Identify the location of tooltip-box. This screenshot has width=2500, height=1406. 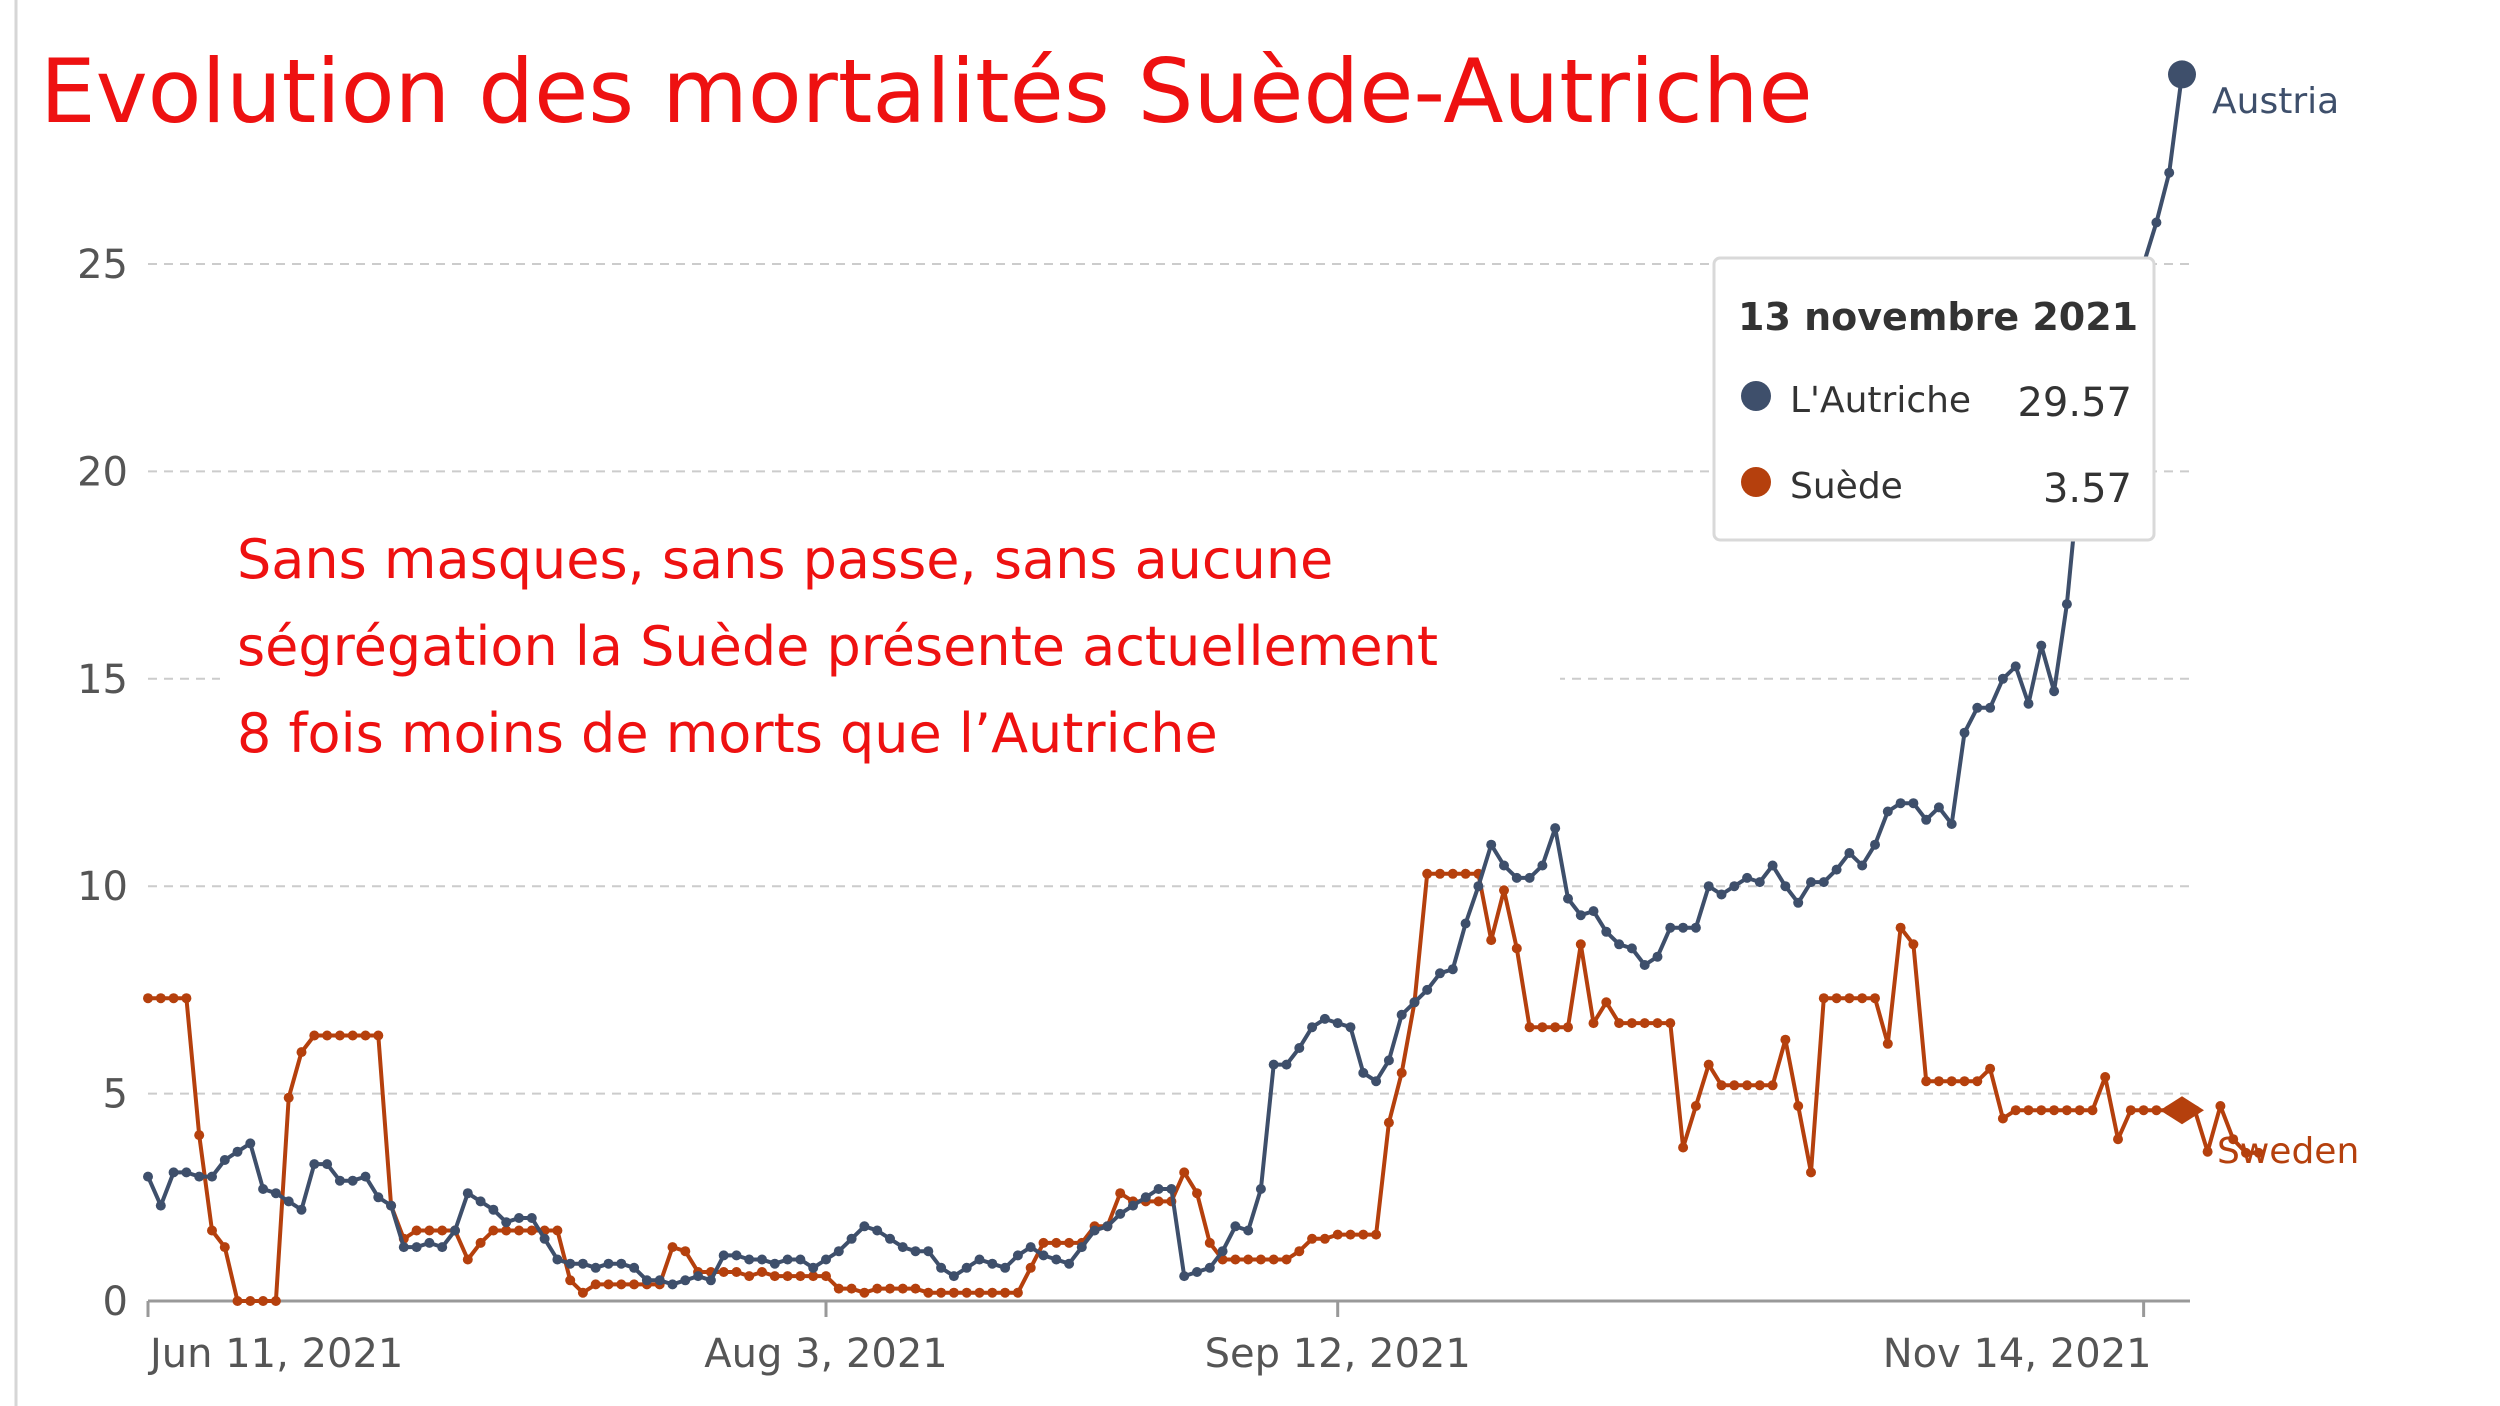
(1934, 399).